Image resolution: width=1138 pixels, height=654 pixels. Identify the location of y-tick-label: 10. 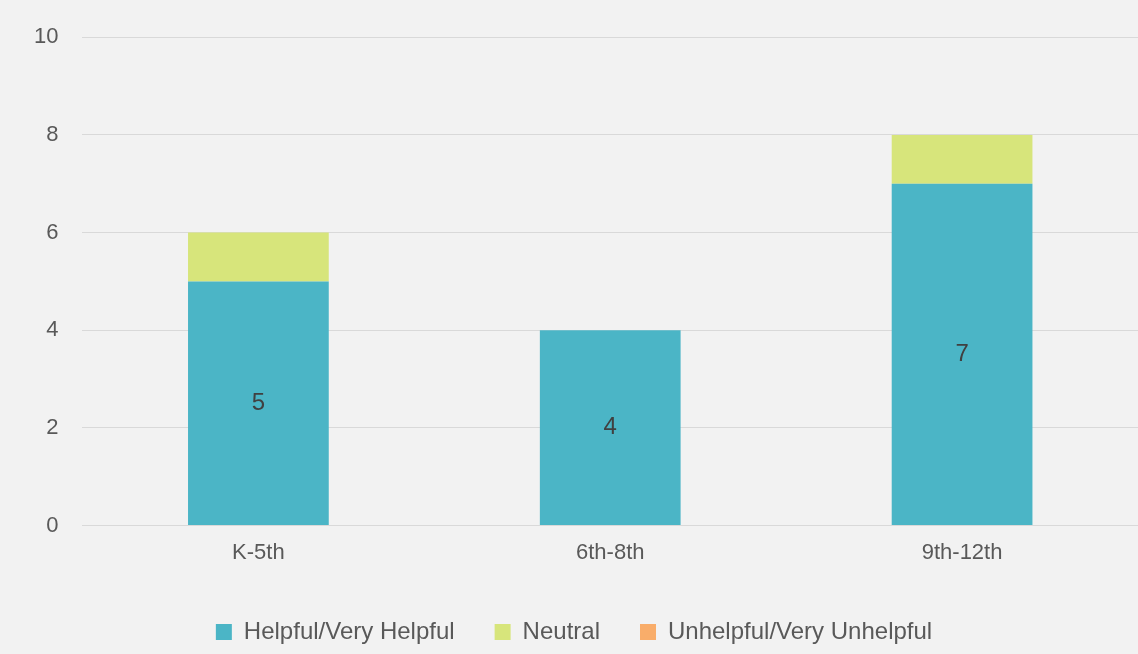
(46, 36).